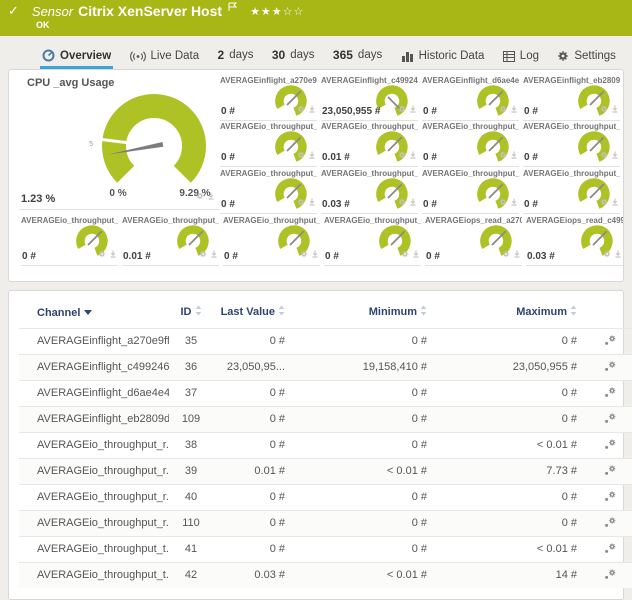  Describe the element at coordinates (325, 419) in the screenshot. I see `table-row: AVERAGEinflight_eb2809d2 109 0 #0 #0 #` at that location.